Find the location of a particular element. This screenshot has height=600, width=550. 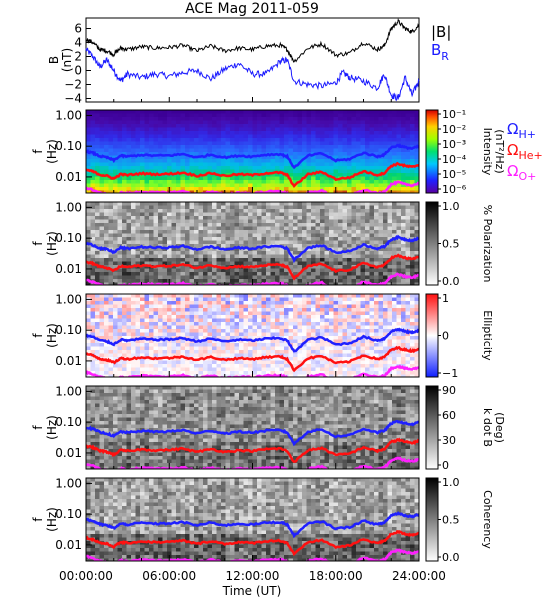

legend-omega-o: Ω is located at coordinates (512, 171).